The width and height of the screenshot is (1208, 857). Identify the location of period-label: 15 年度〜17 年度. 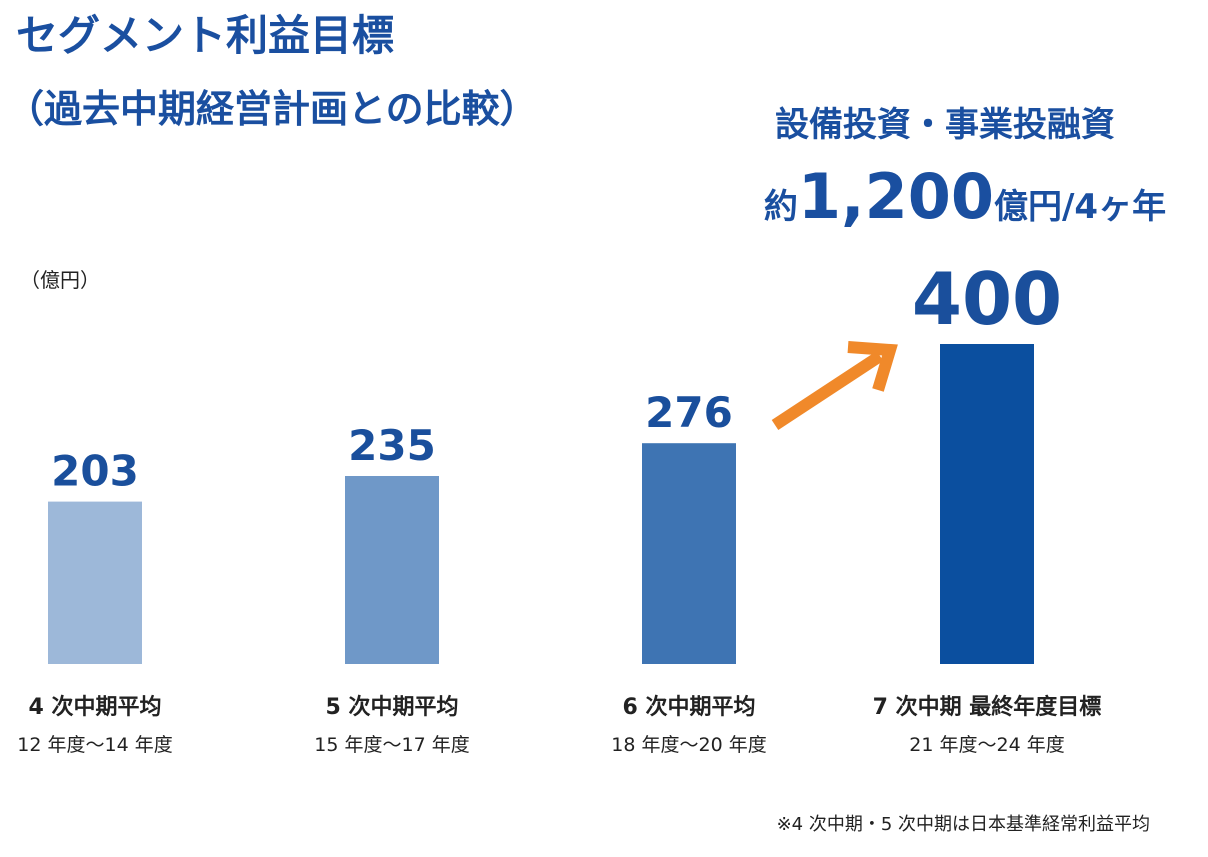
(391, 745).